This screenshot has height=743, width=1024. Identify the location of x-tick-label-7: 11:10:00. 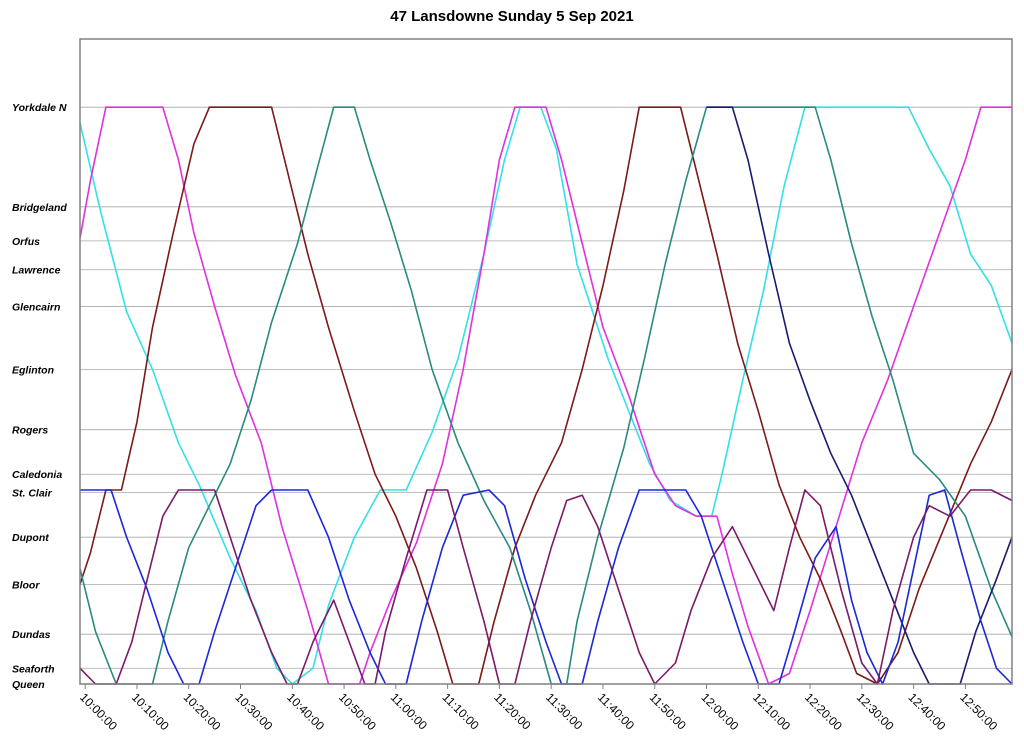
(461, 711).